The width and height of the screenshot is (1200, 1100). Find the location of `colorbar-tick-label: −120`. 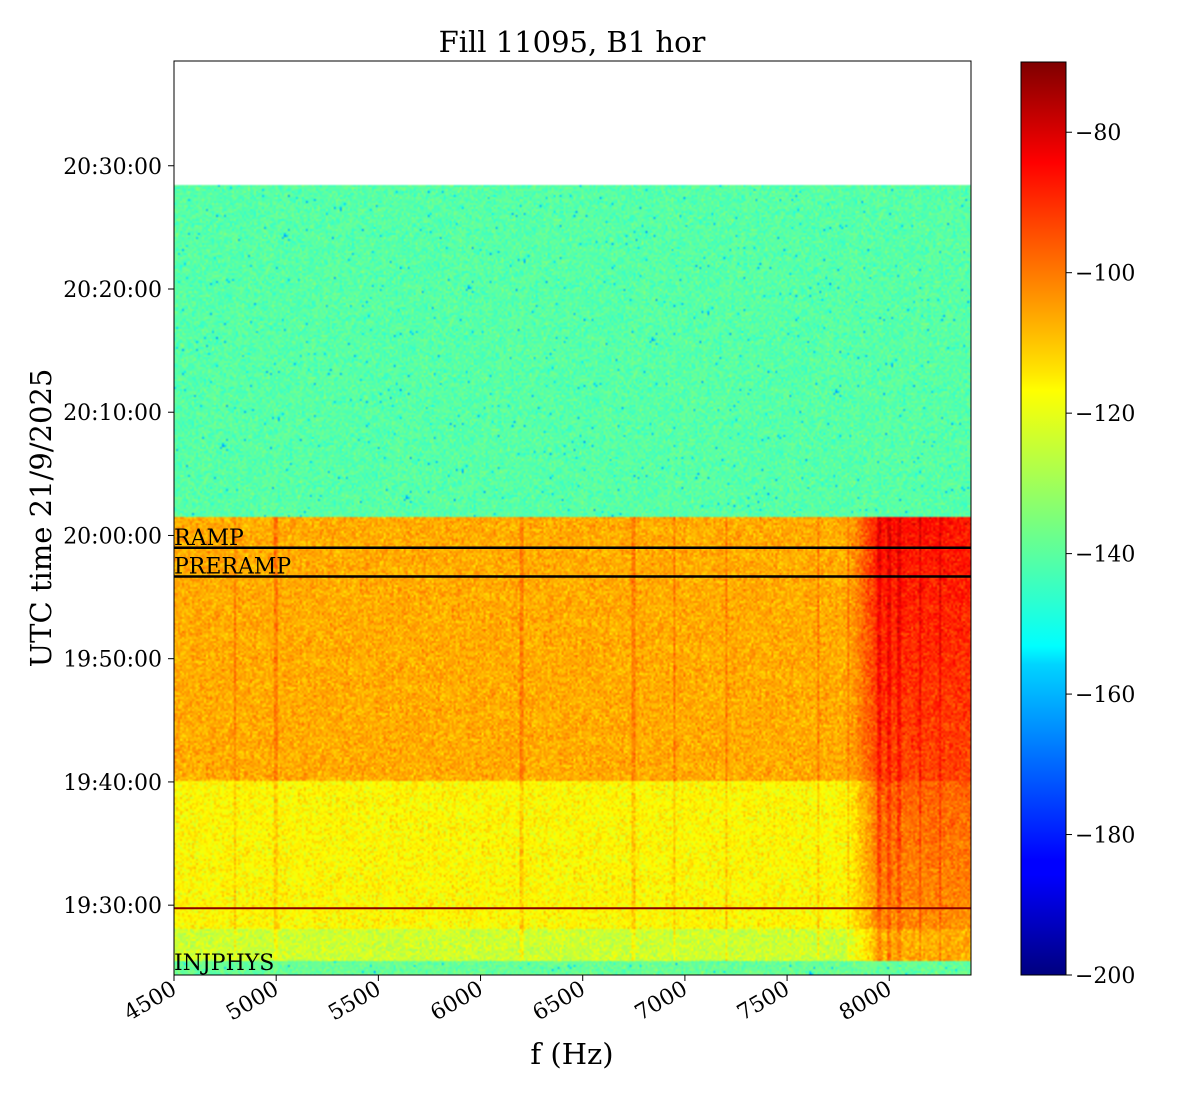

colorbar-tick-label: −120 is located at coordinates (1105, 414).